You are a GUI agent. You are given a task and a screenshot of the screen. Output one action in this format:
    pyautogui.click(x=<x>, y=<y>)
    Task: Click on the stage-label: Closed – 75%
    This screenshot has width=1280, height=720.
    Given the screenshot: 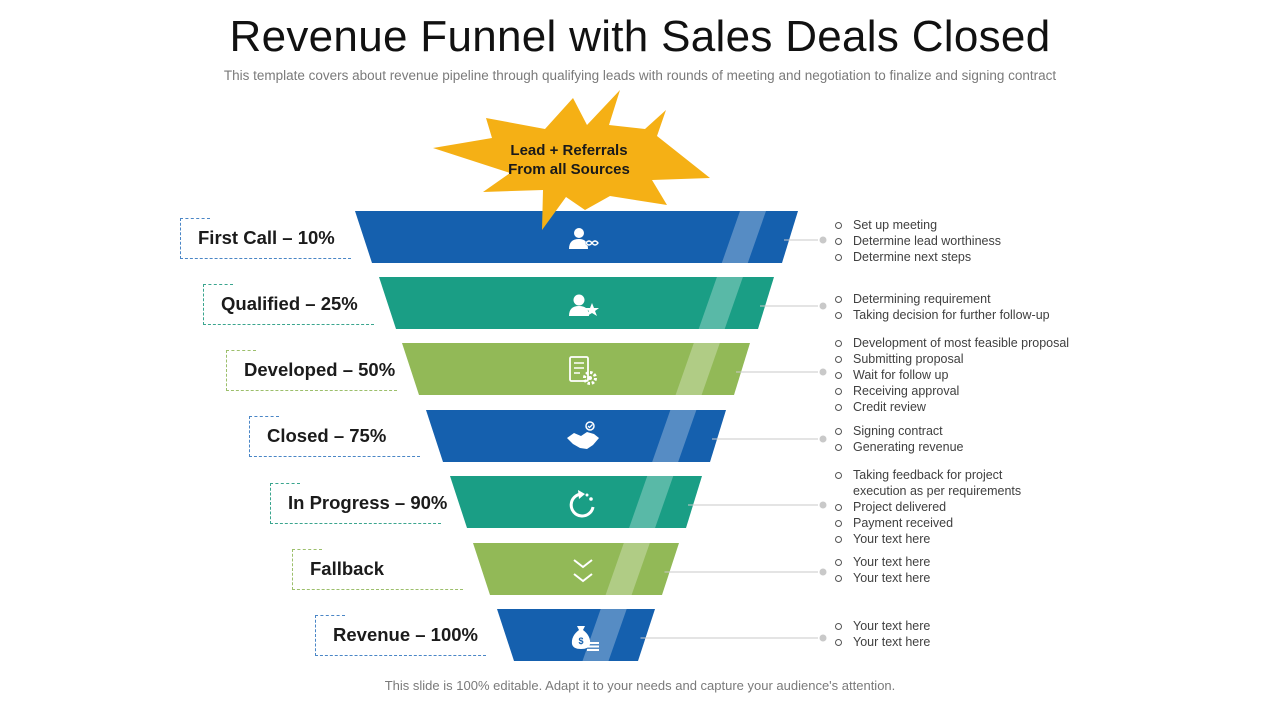 What is the action you would take?
    pyautogui.click(x=327, y=435)
    